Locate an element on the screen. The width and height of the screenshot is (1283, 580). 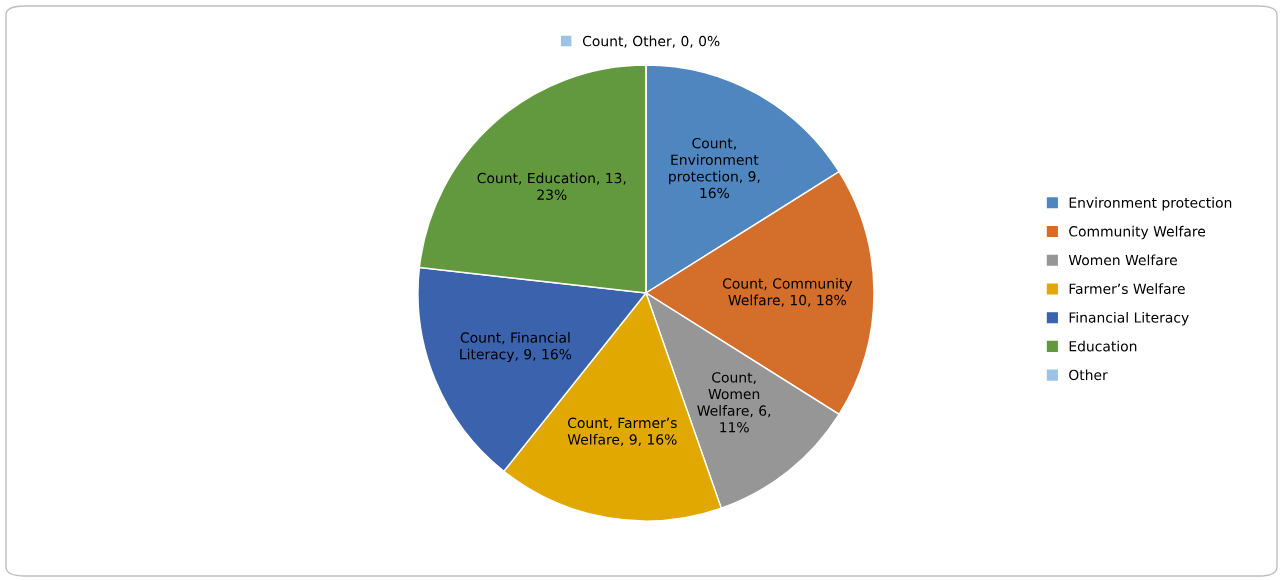
data-label: Count, Farmer’s Welfare, 9, 16% is located at coordinates (622, 432).